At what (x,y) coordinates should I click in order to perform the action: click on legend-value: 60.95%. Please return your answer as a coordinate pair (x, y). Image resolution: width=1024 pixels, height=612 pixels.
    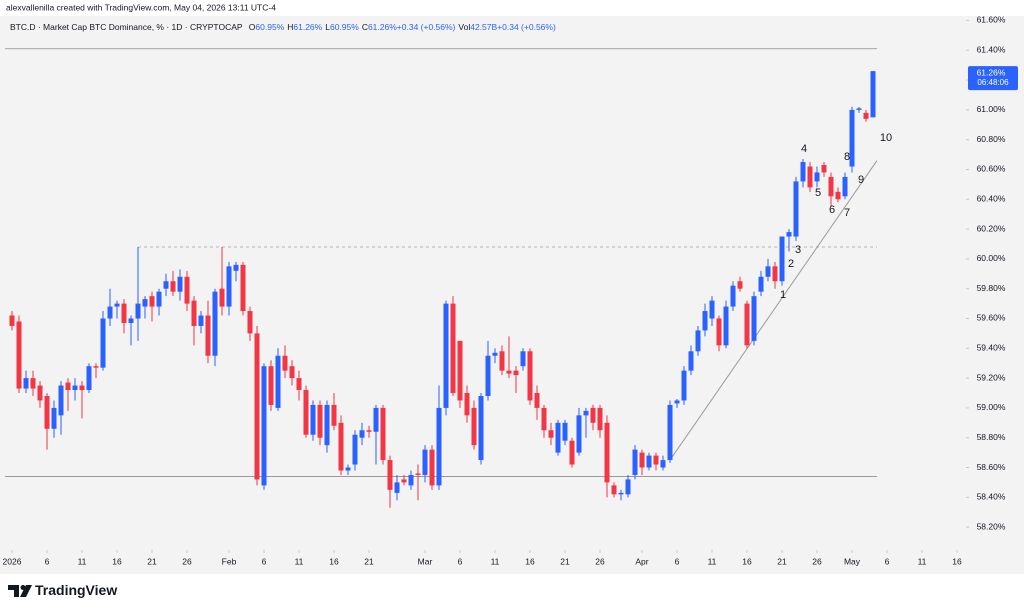
    Looking at the image, I should click on (269, 27).